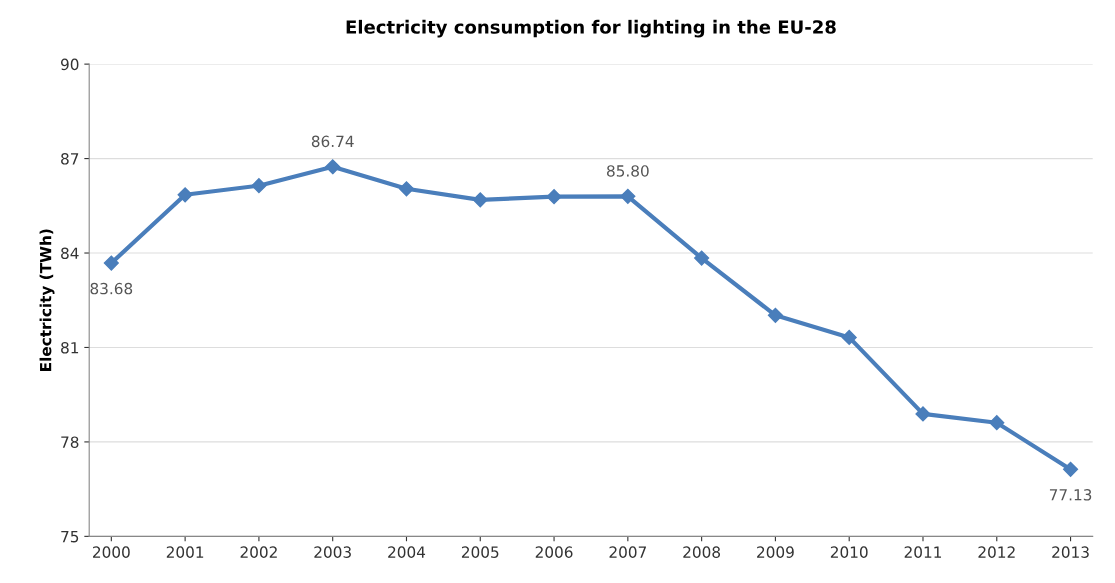  What do you see at coordinates (70, 537) in the screenshot?
I see `y-tick-label: 75` at bounding box center [70, 537].